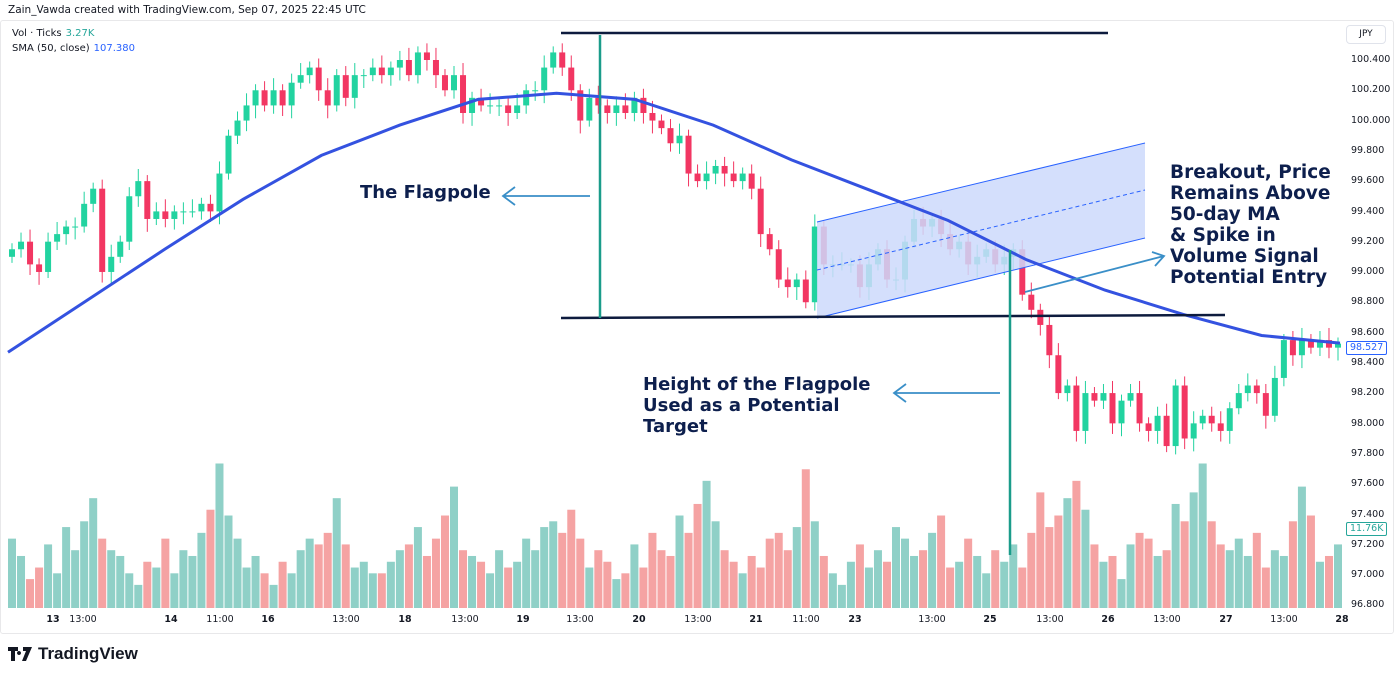  What do you see at coordinates (981, 230) in the screenshot?
I see `channel-mid` at bounding box center [981, 230].